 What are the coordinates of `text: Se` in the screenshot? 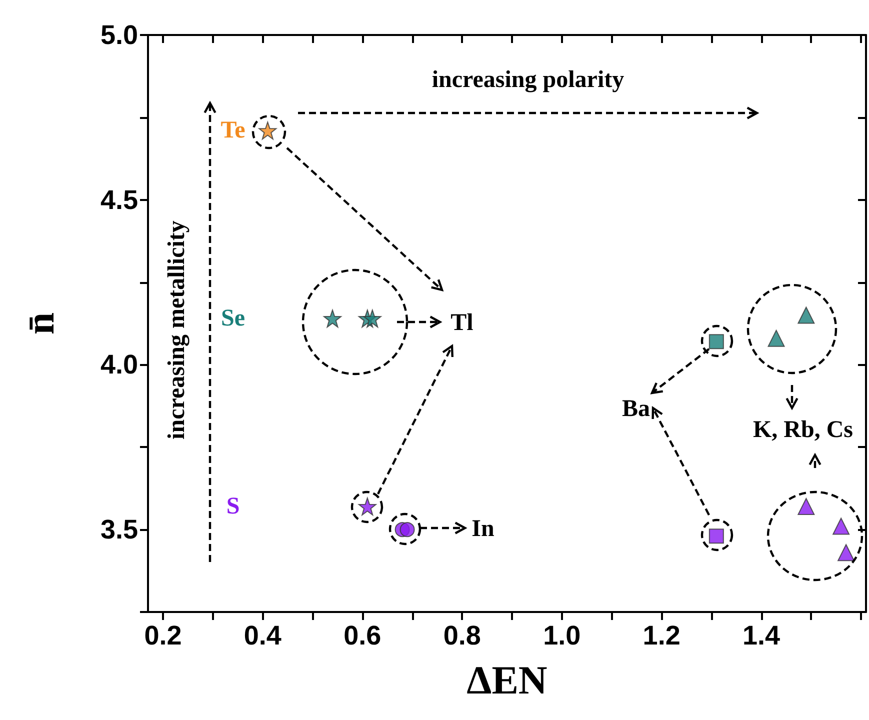 It's located at (233, 319).